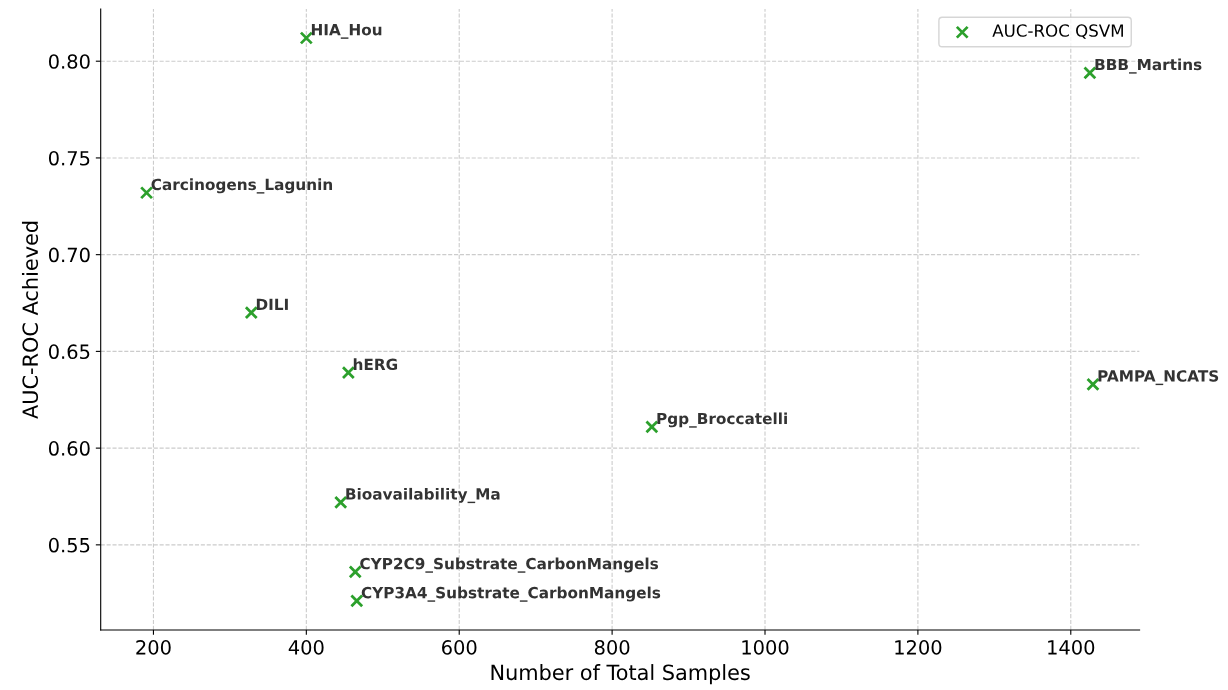 This screenshot has height=690, width=1228. I want to click on x-tick-label: 1200, so click(918, 647).